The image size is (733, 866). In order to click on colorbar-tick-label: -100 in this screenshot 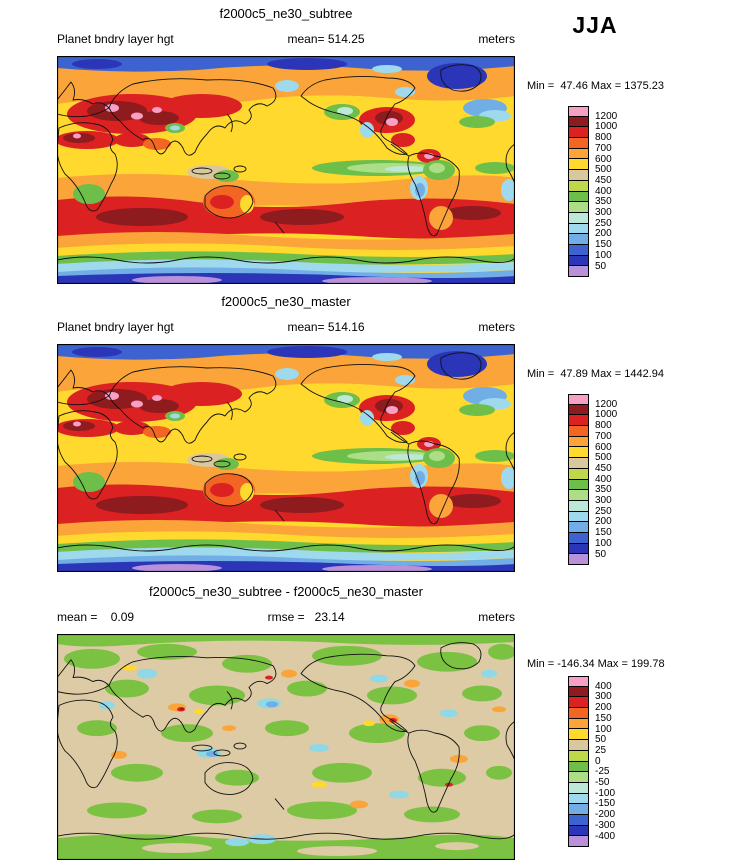, I will do `click(605, 793)`.